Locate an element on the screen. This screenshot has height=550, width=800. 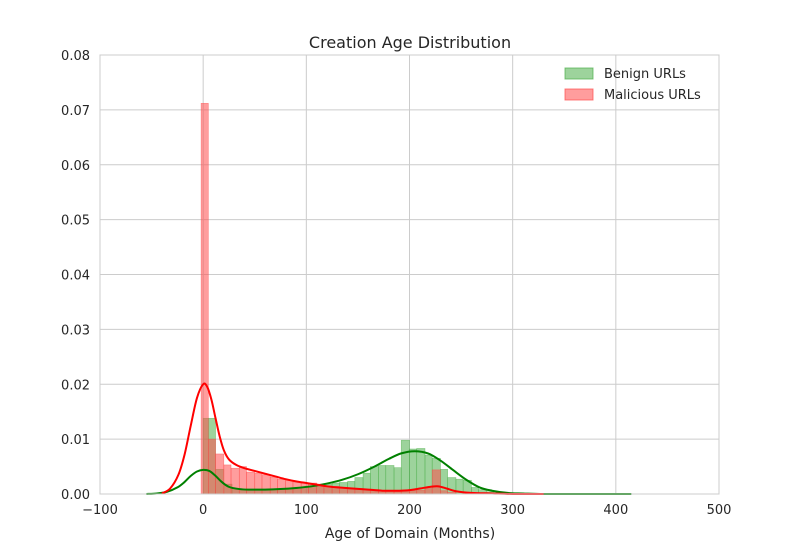
legend-label-malicious: Malicious URLs is located at coordinates (652, 95).